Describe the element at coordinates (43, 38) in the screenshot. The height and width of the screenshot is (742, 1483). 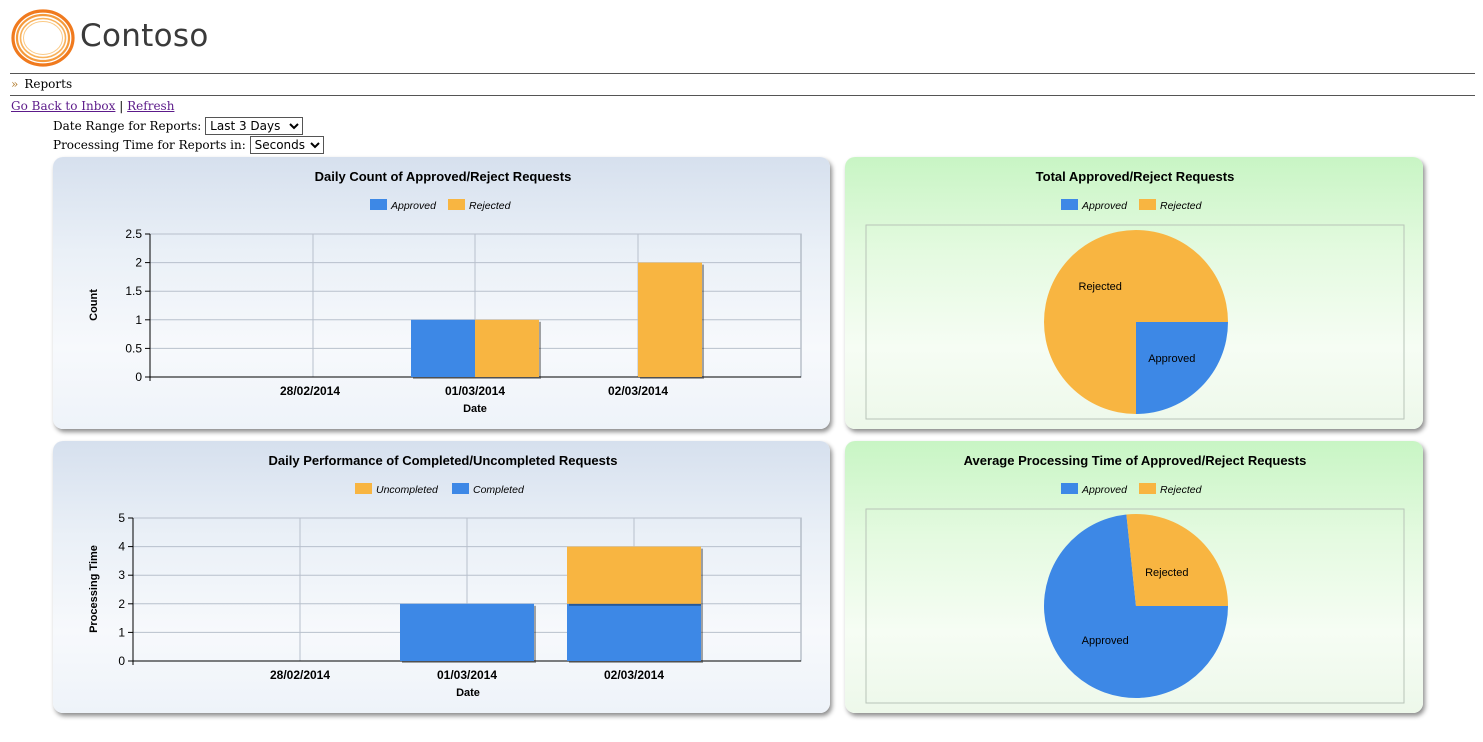
I see `contoso-logo-icon` at that location.